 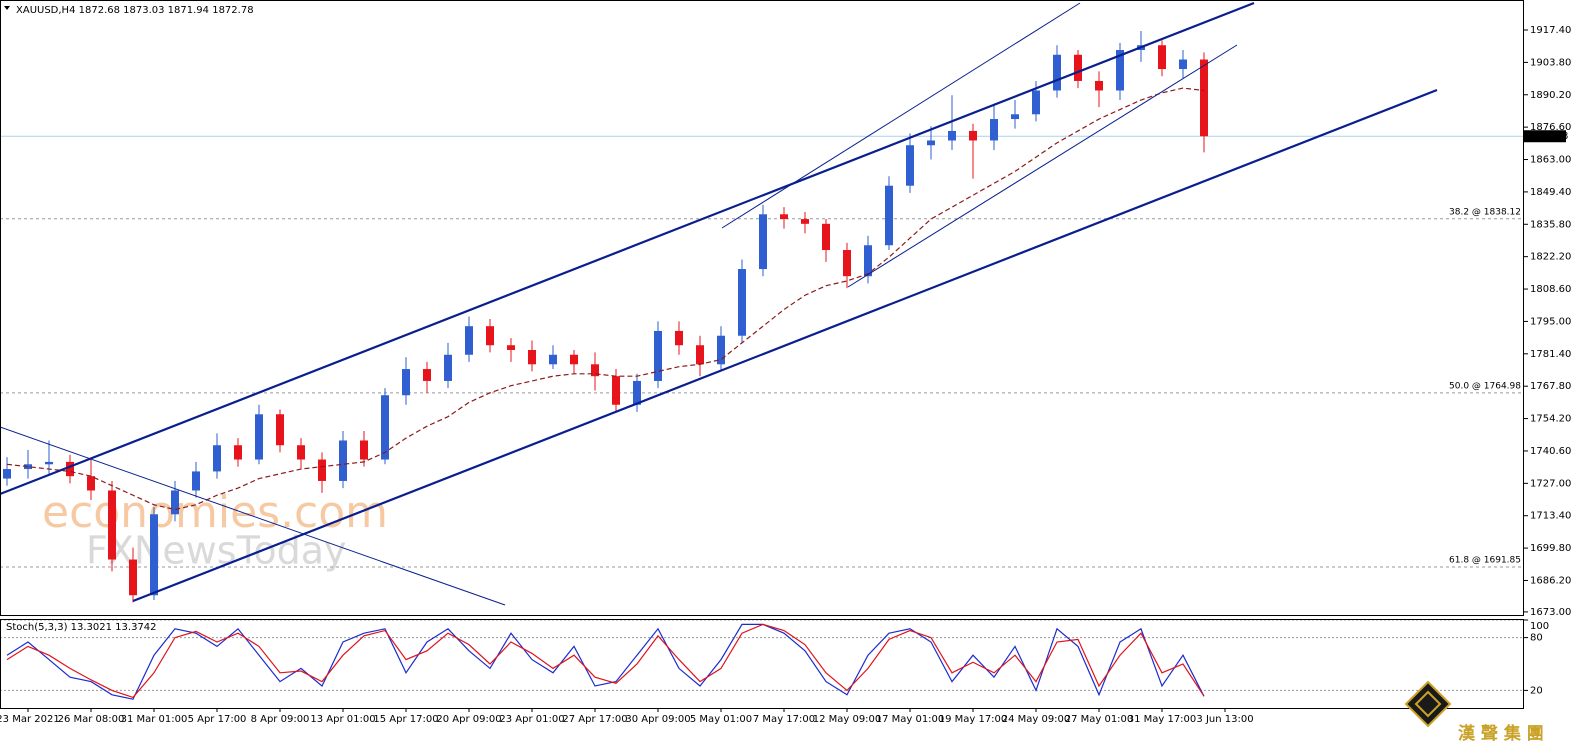 What do you see at coordinates (468, 719) in the screenshot?
I see `x-tick-label: 20 Apr 09:00` at bounding box center [468, 719].